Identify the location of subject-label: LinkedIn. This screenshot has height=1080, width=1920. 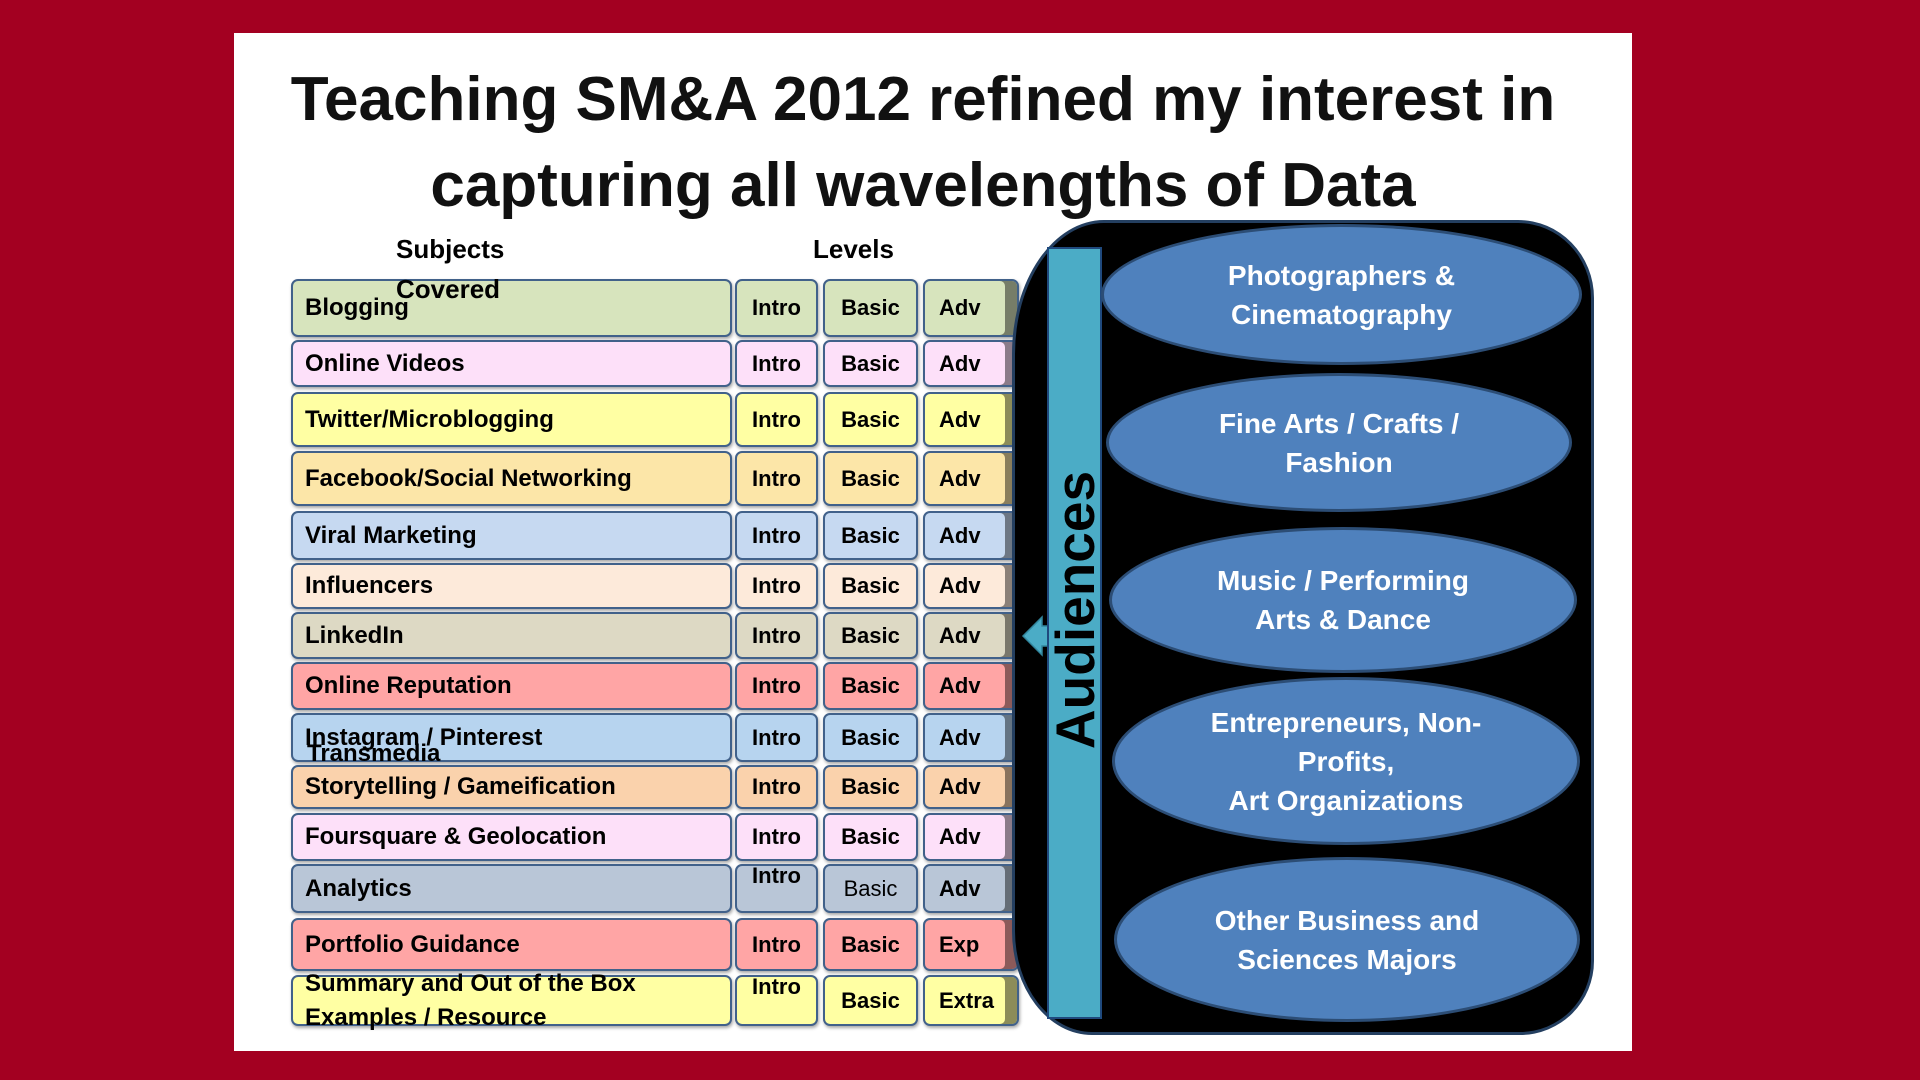
(354, 635).